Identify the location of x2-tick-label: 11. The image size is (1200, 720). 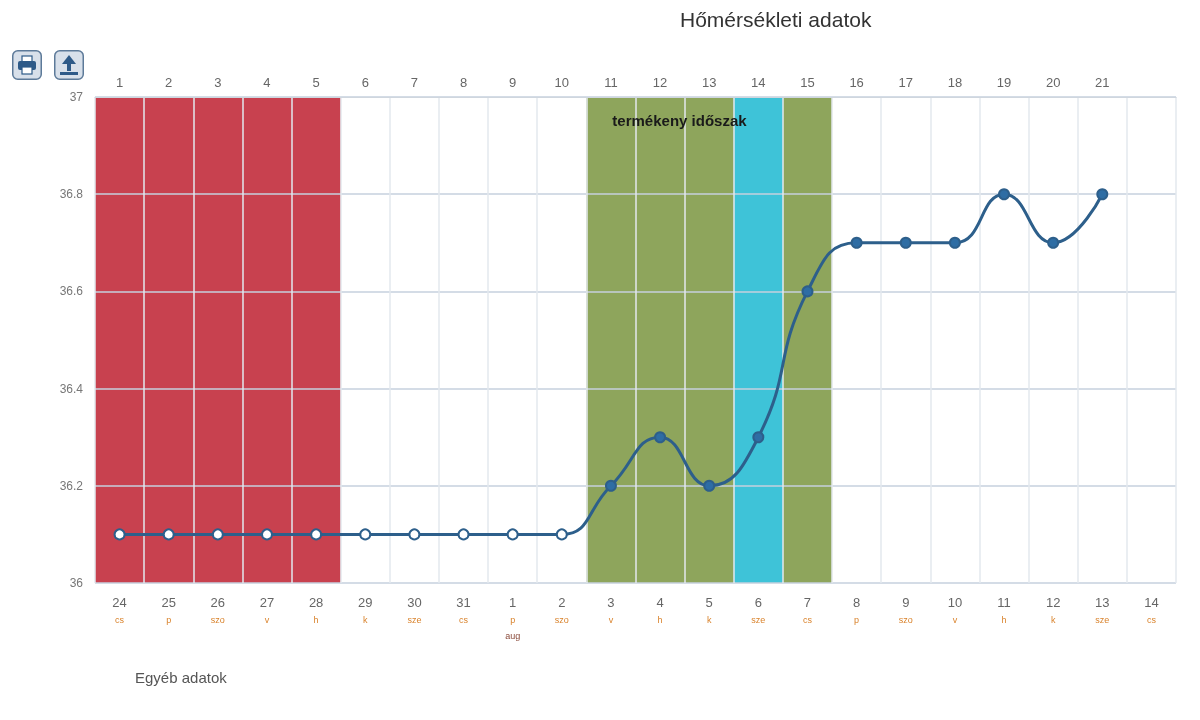
(611, 82).